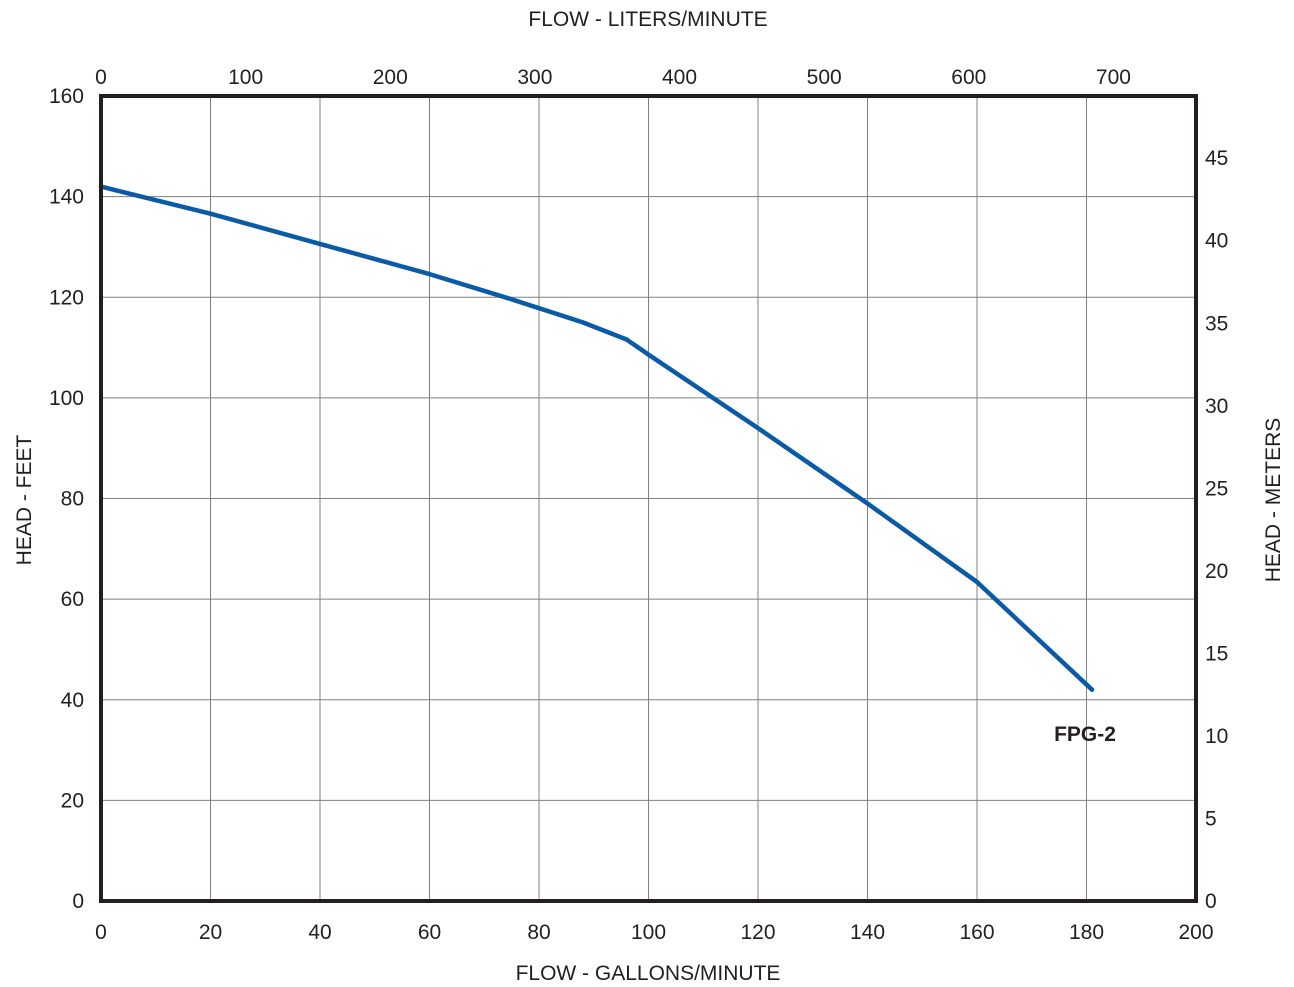  I want to click on y-left-tick-label: 100, so click(66, 398).